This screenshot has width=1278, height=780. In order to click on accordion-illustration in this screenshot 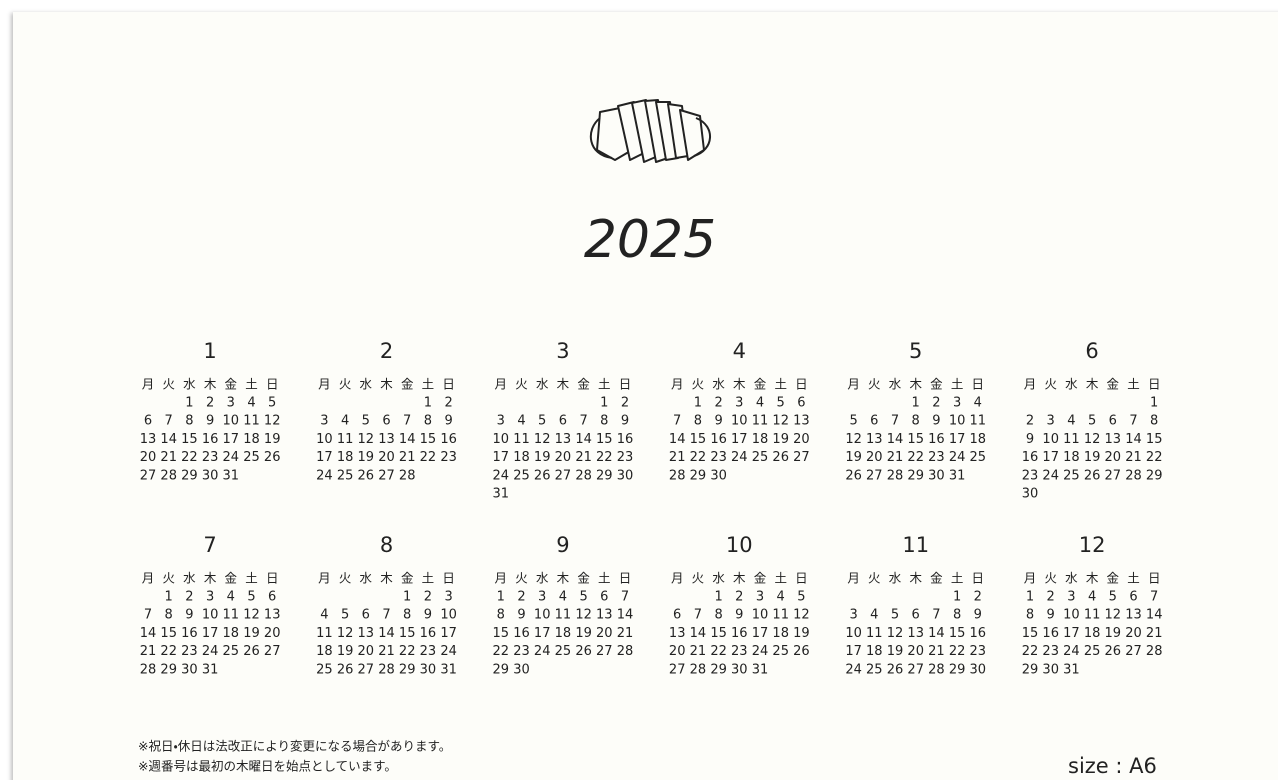, I will do `click(650, 131)`.